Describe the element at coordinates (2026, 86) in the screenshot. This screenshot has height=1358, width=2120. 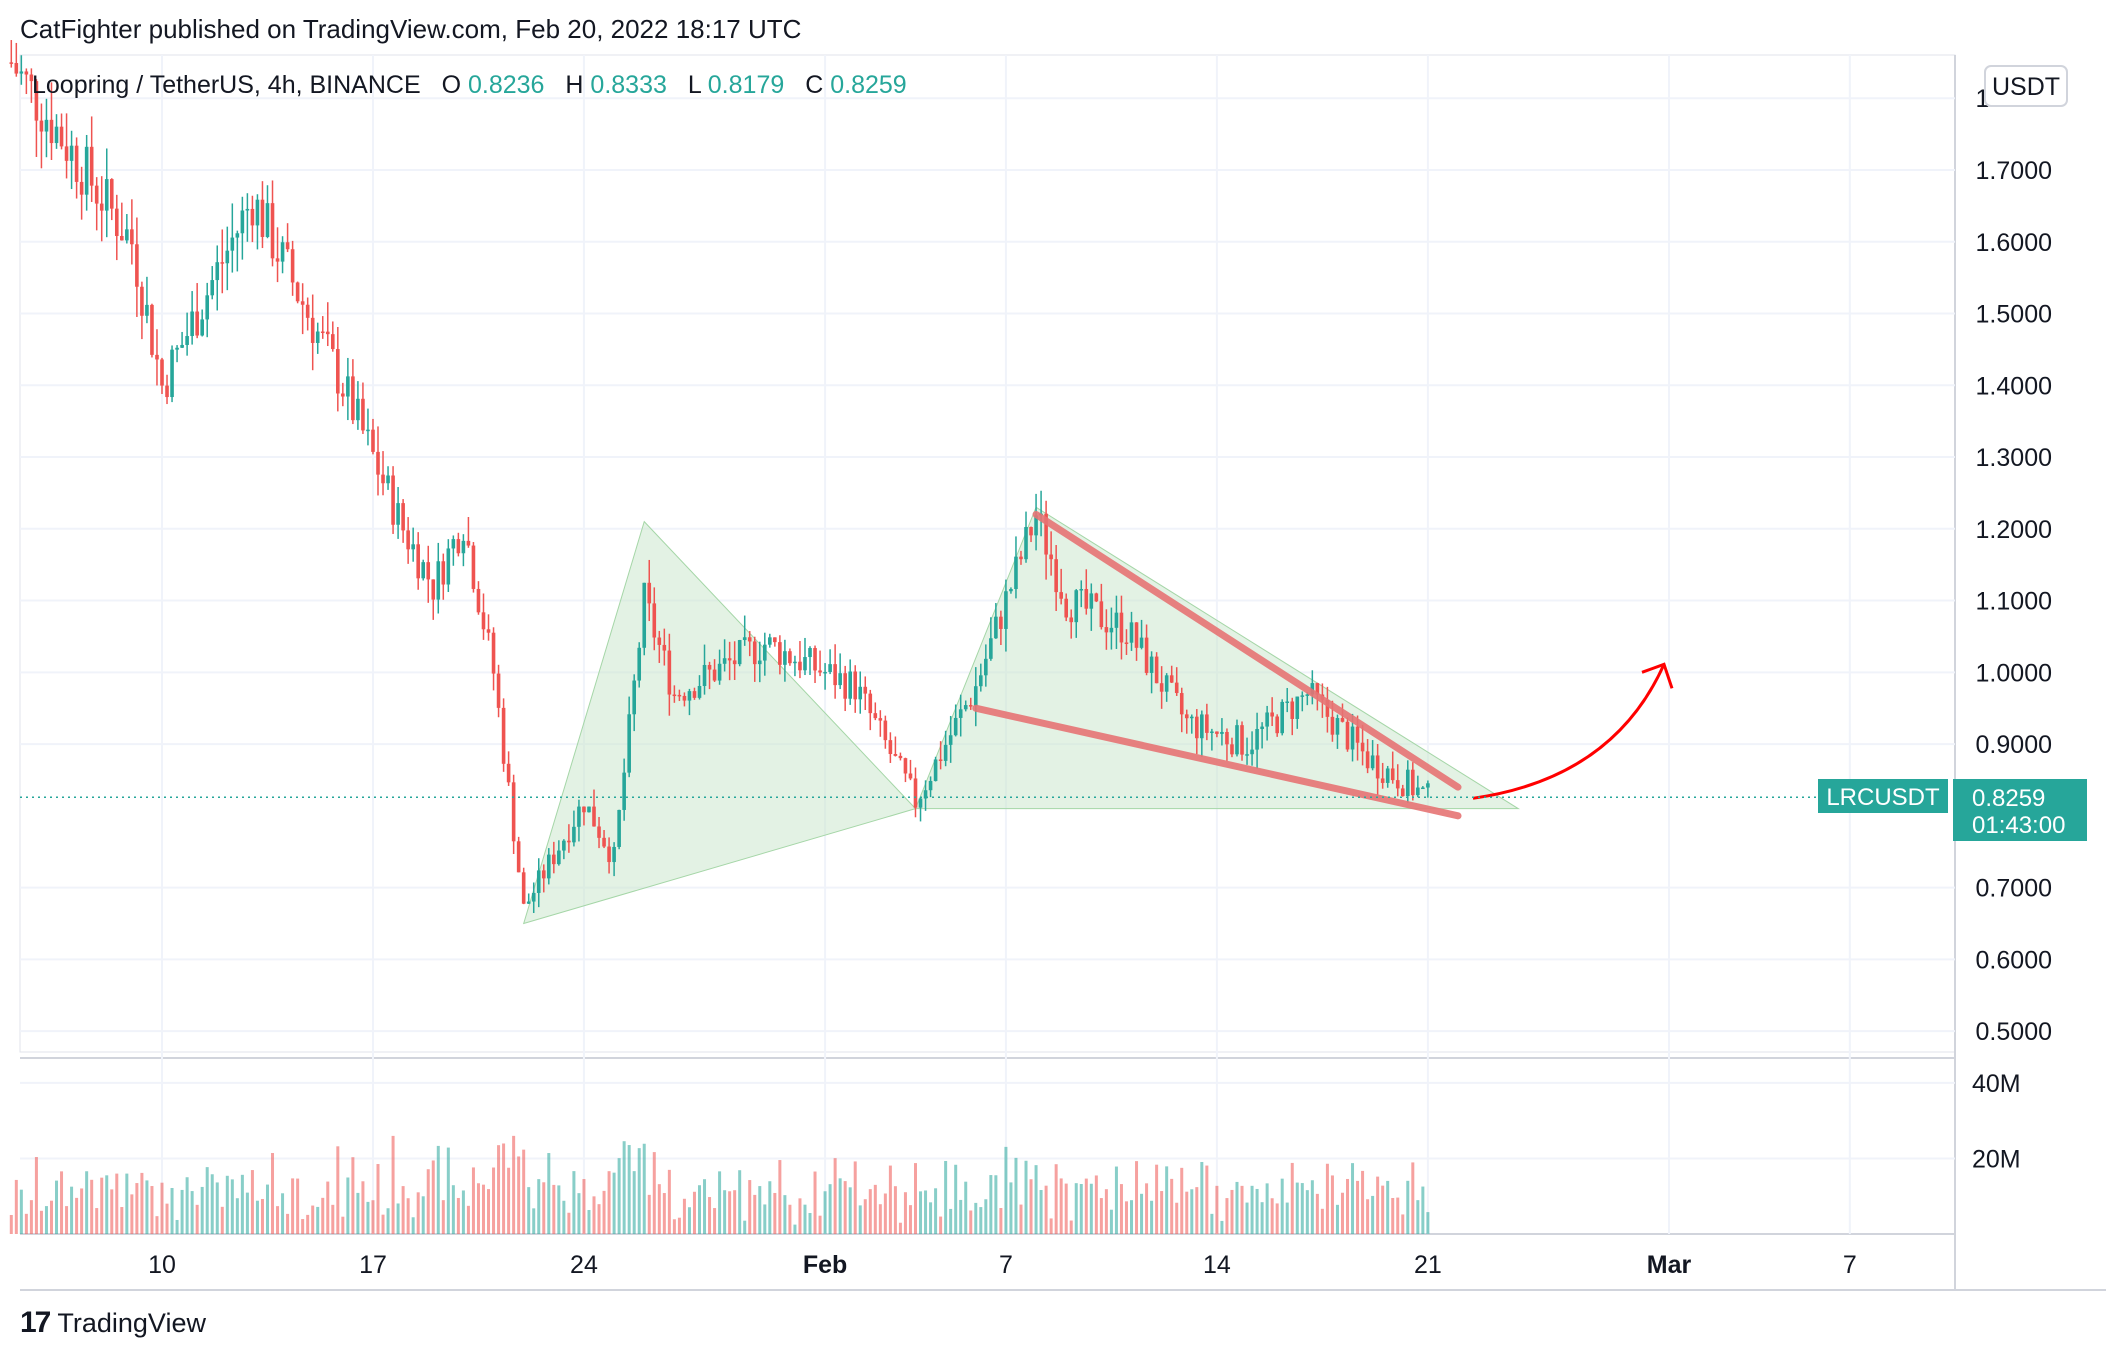
I see `currency-button: USDT` at that location.